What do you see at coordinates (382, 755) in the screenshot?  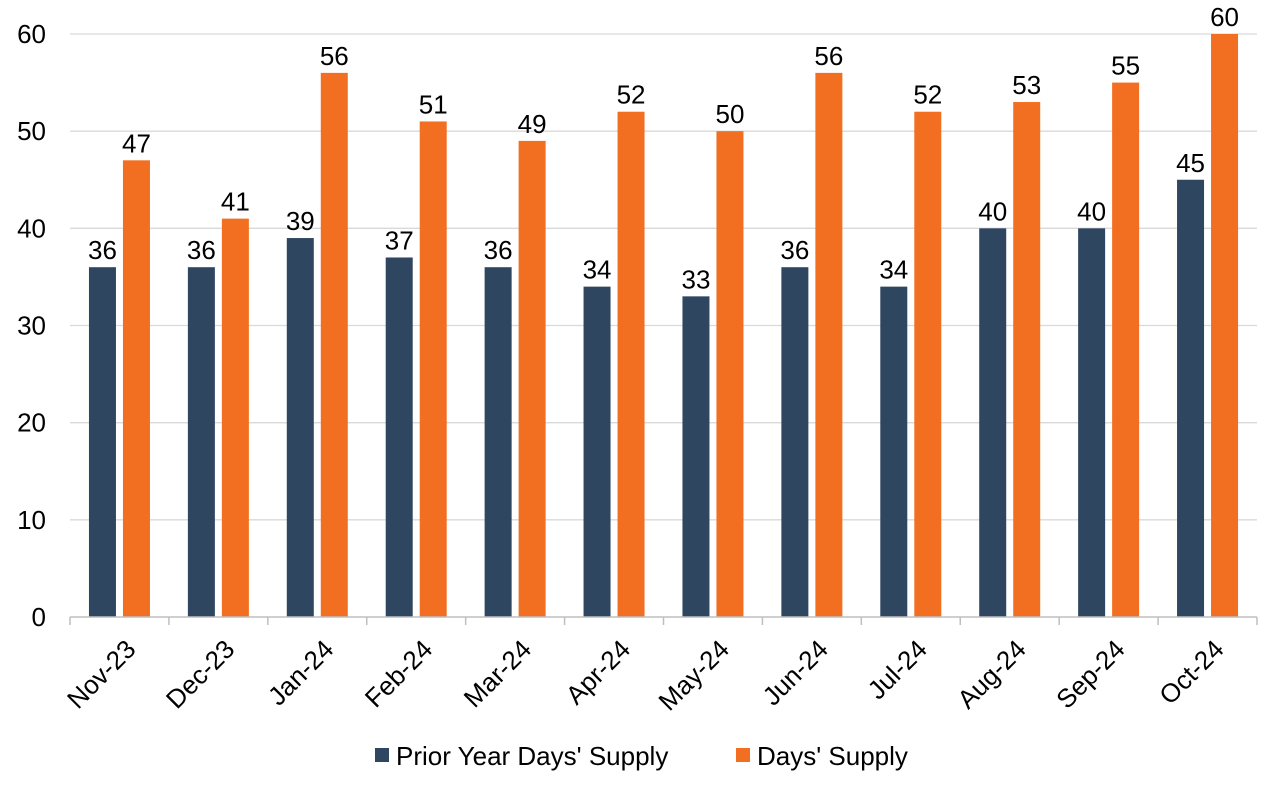 I see `legend-swatch-prior-year` at bounding box center [382, 755].